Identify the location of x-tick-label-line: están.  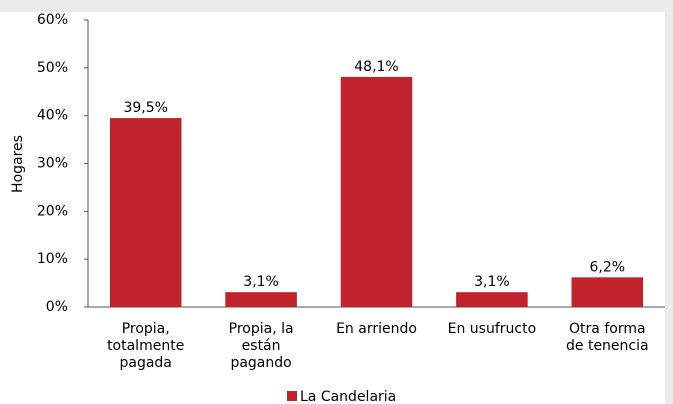
(261, 346).